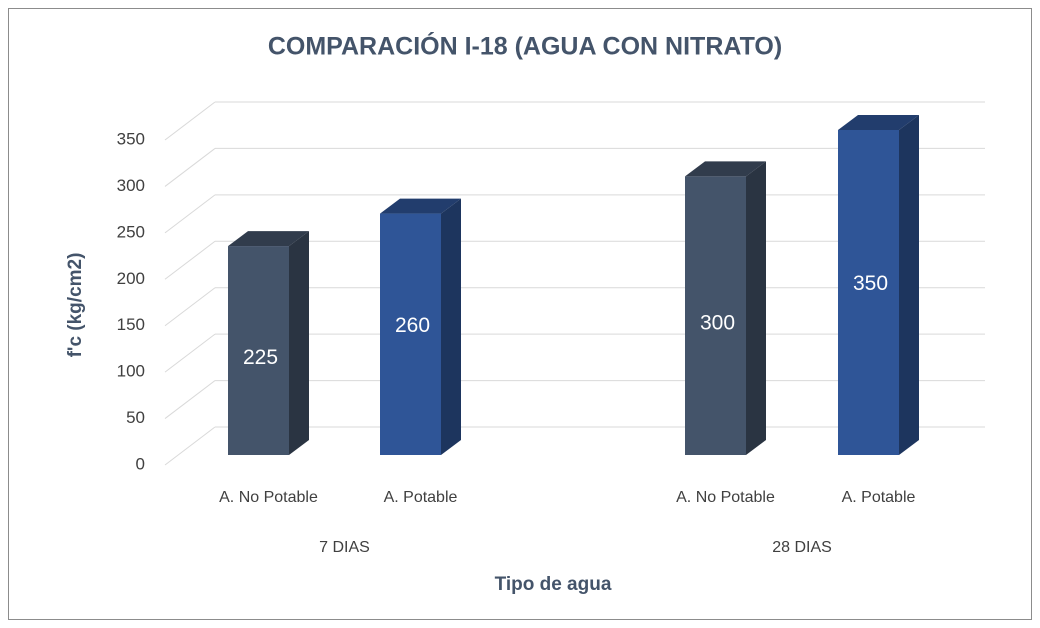  Describe the element at coordinates (412, 325) in the screenshot. I see `data-label: 260` at that location.